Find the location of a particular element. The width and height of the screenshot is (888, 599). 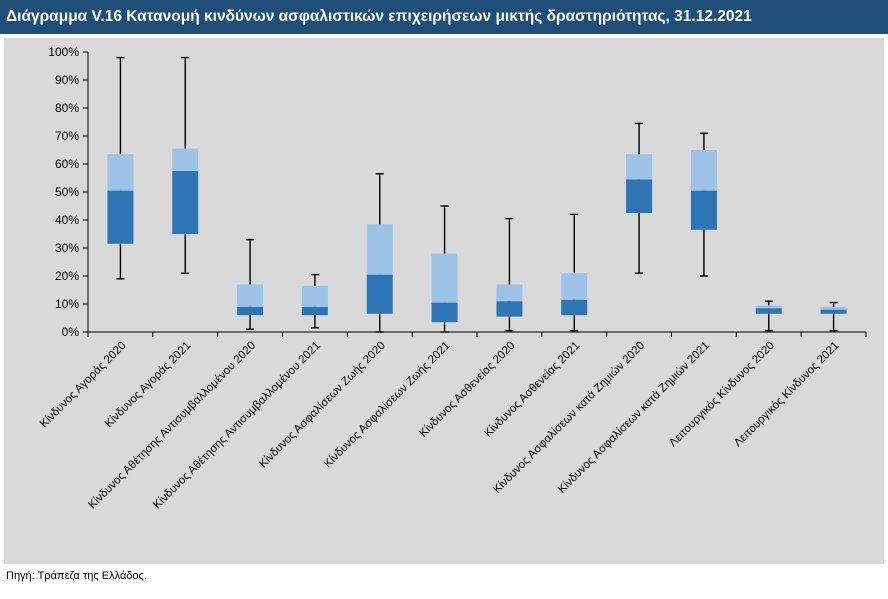

x-category-label: Κίνδυνος Ασφαλίσεων Ζωής 2021 is located at coordinates (387, 405).